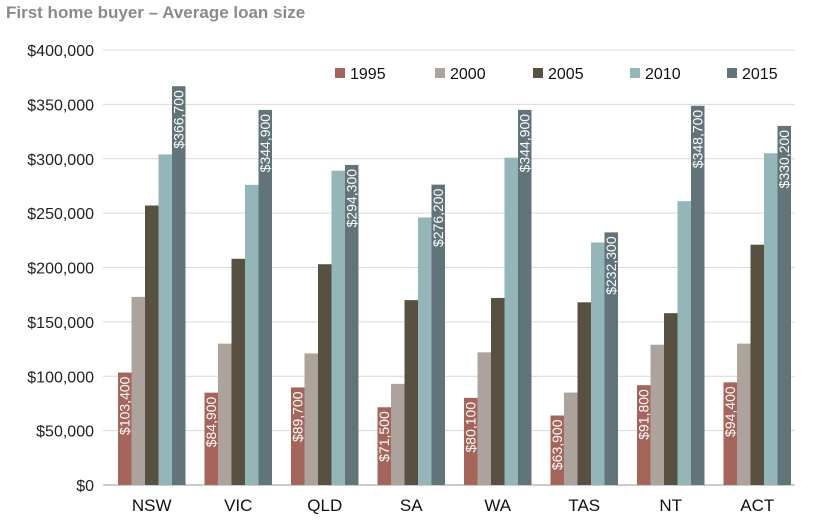  Describe the element at coordinates (384, 436) in the screenshot. I see `data-label: $71,500` at that location.